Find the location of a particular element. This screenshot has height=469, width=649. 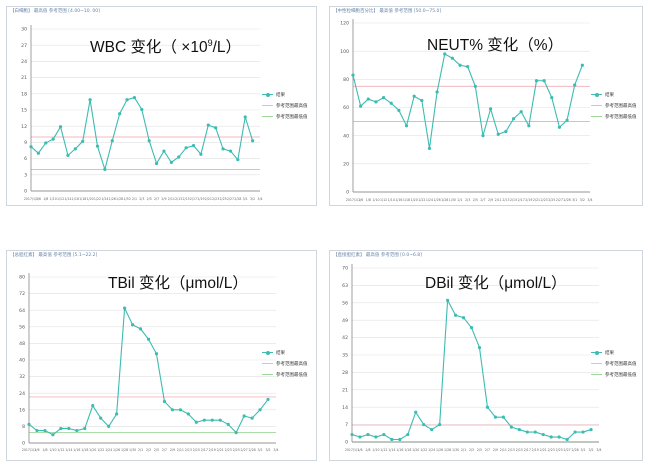

dbil-ytick-label: 0 is located at coordinates (346, 443).